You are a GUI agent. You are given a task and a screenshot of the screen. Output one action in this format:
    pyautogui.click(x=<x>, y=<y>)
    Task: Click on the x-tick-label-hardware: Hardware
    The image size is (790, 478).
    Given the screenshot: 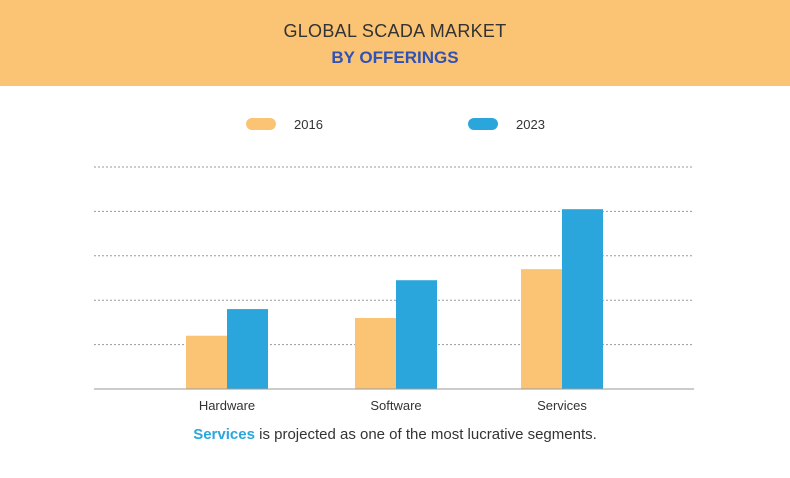 What is the action you would take?
    pyautogui.click(x=227, y=405)
    